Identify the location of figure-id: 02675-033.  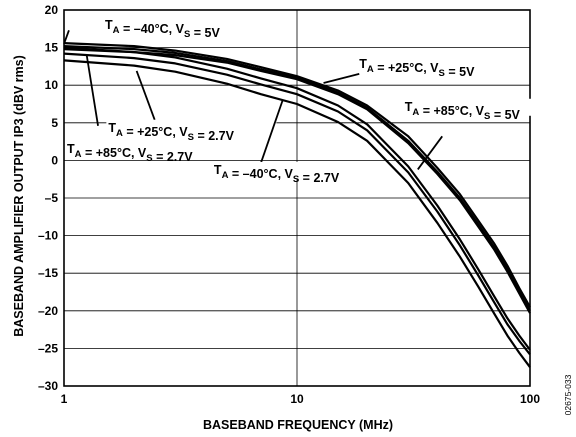
(568, 394).